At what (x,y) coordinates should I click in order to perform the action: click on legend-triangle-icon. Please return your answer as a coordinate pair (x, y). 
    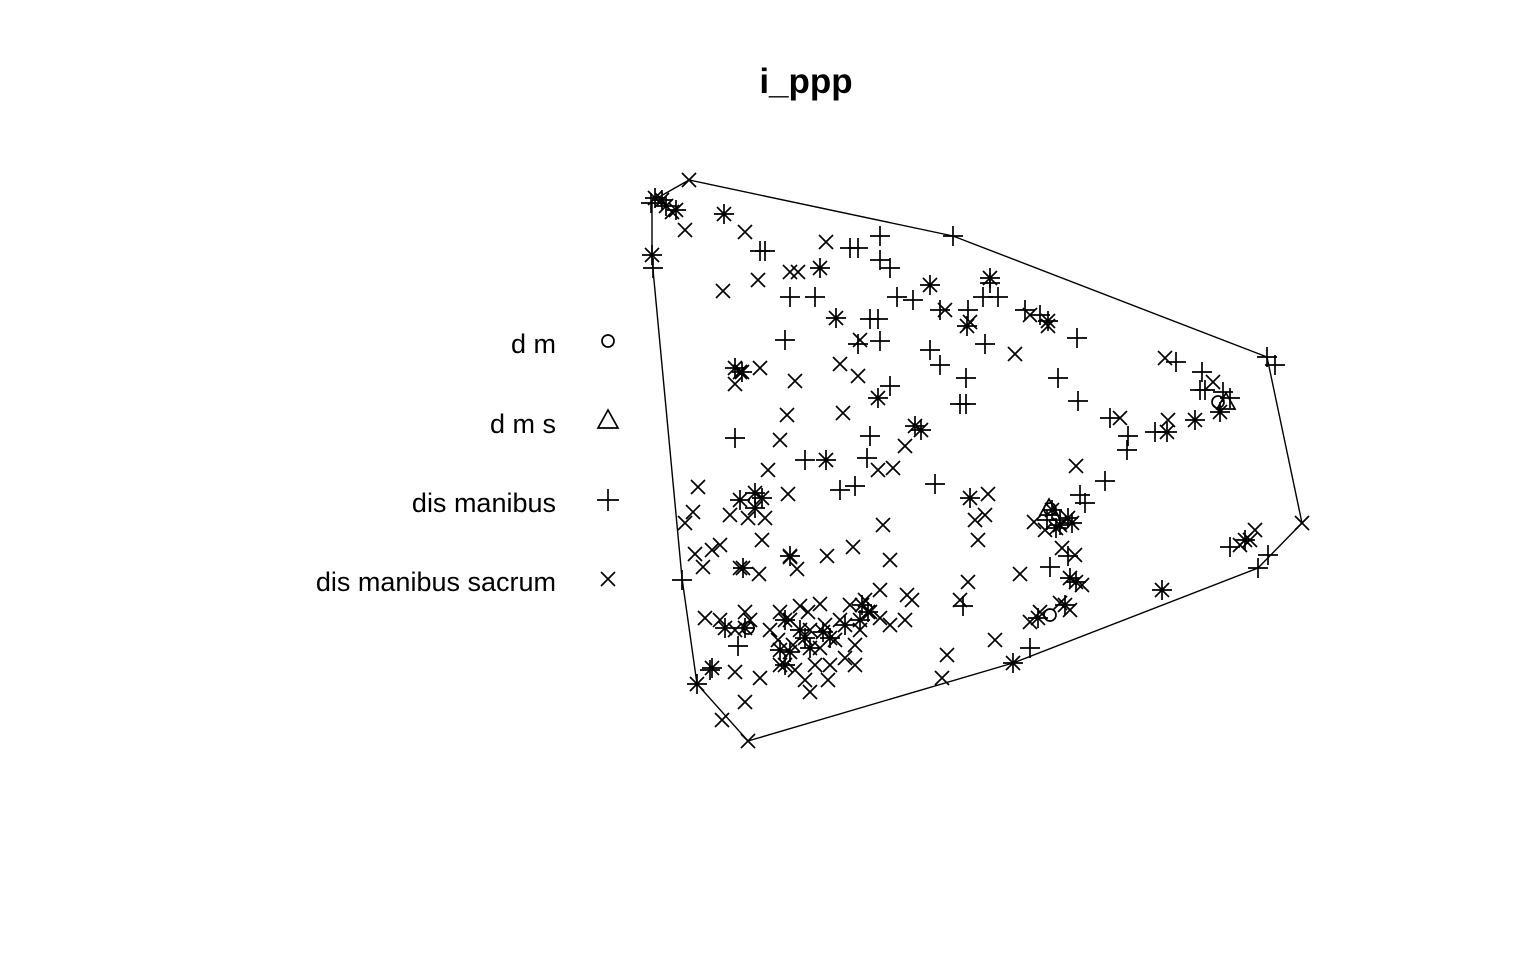
    Looking at the image, I should click on (608, 418).